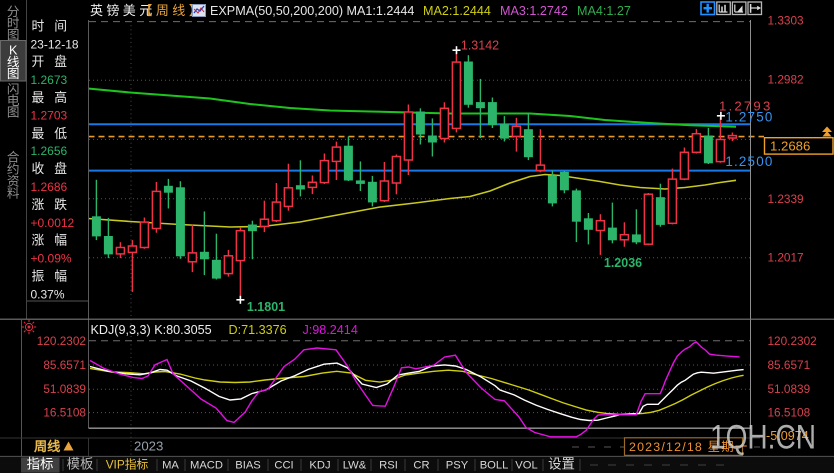 This screenshot has height=473, width=834. What do you see at coordinates (47, 446) in the screenshot?
I see `svg-text: 周线` at bounding box center [47, 446].